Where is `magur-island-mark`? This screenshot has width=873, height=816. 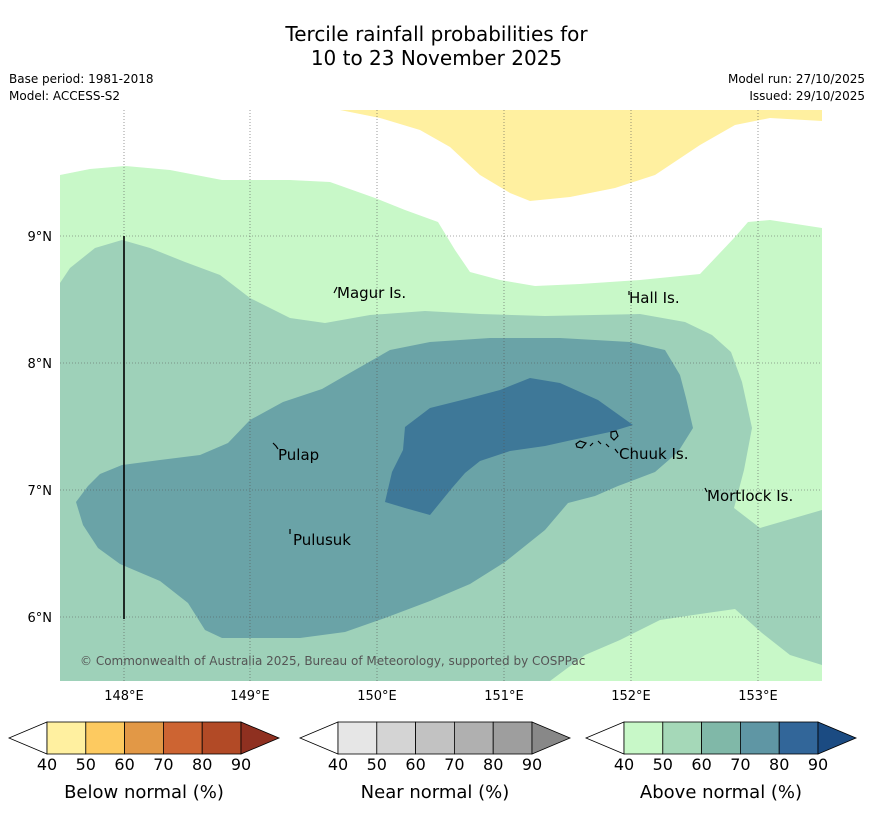
magur-island-mark is located at coordinates (335, 290).